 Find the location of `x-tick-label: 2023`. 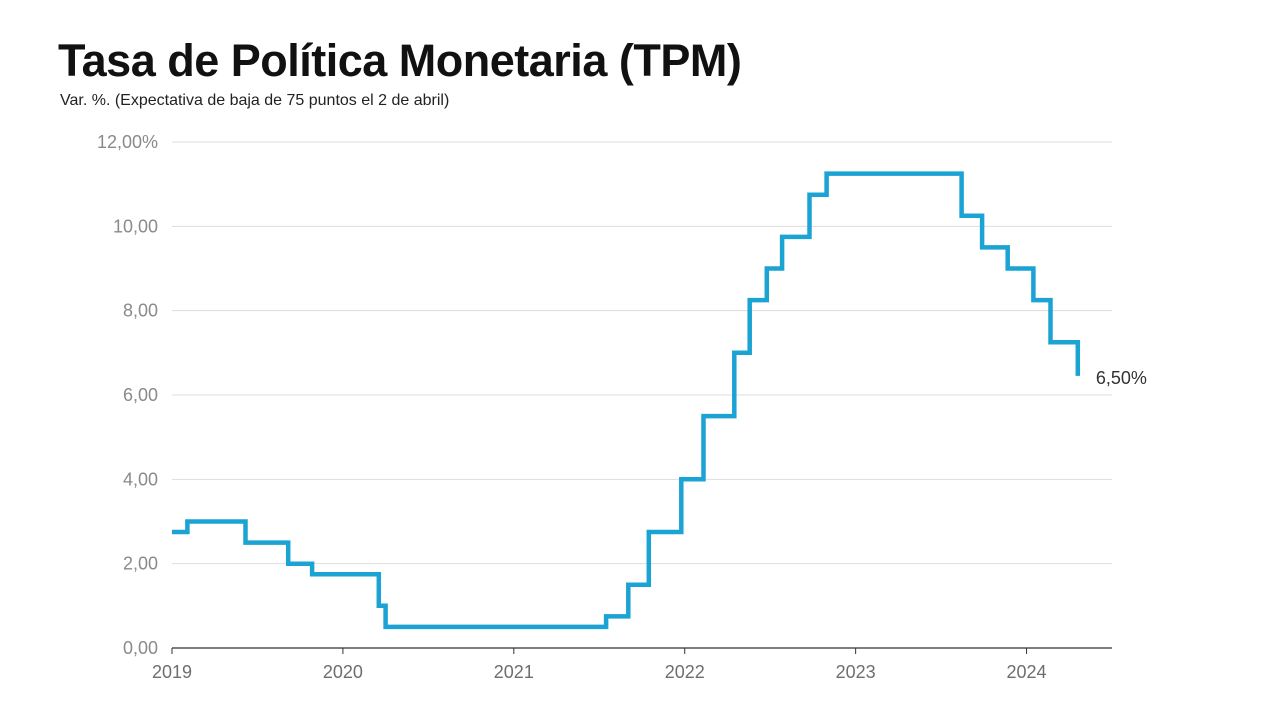

x-tick-label: 2023 is located at coordinates (856, 672).